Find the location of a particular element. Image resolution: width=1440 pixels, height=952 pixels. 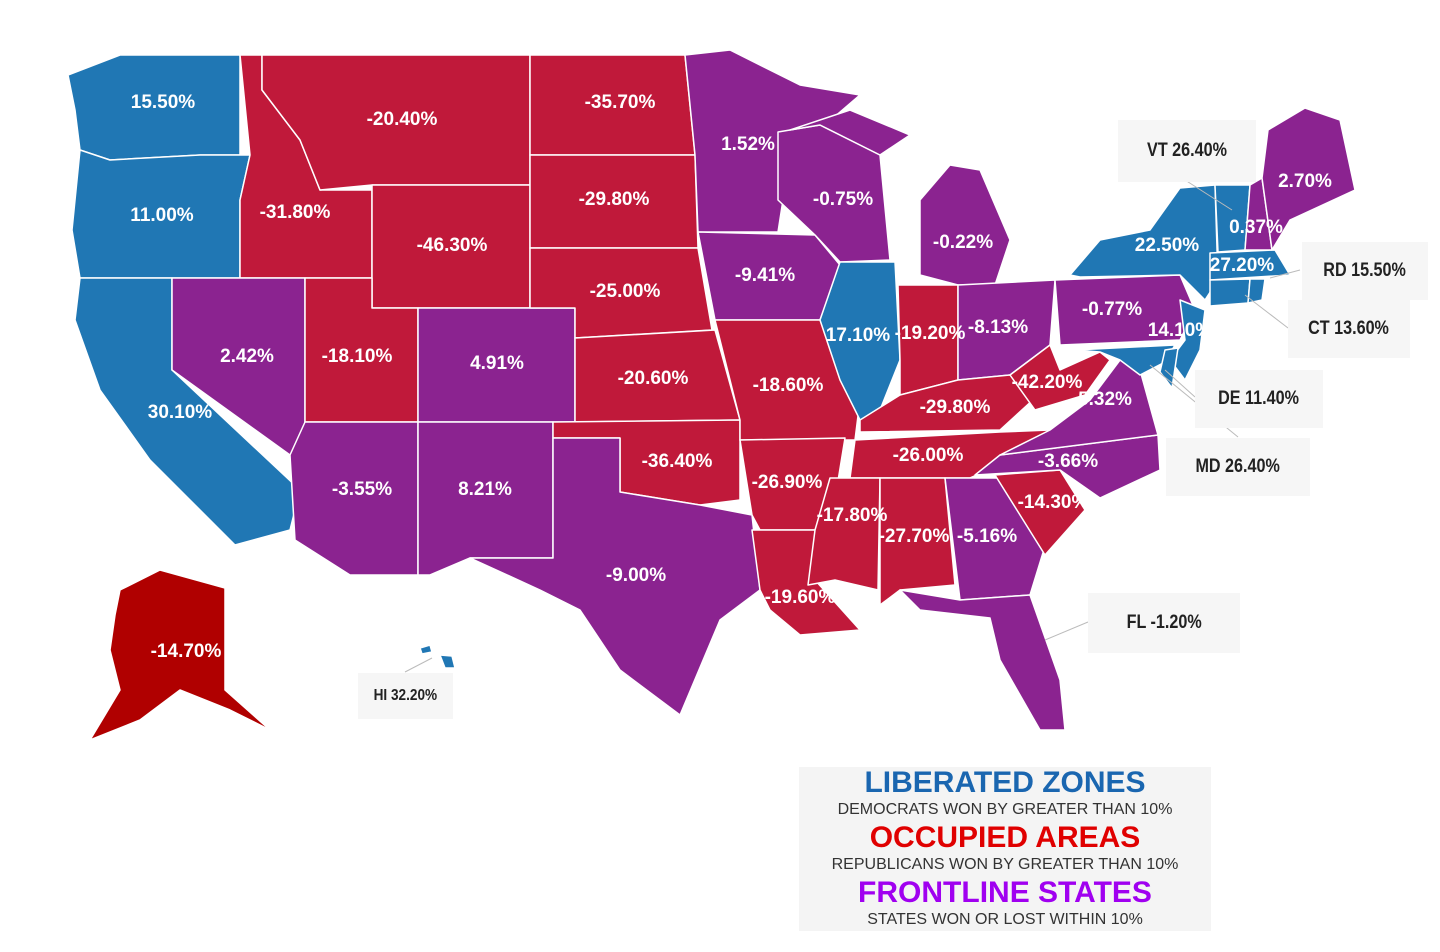

state-wv is located at coordinates (1060, 377).